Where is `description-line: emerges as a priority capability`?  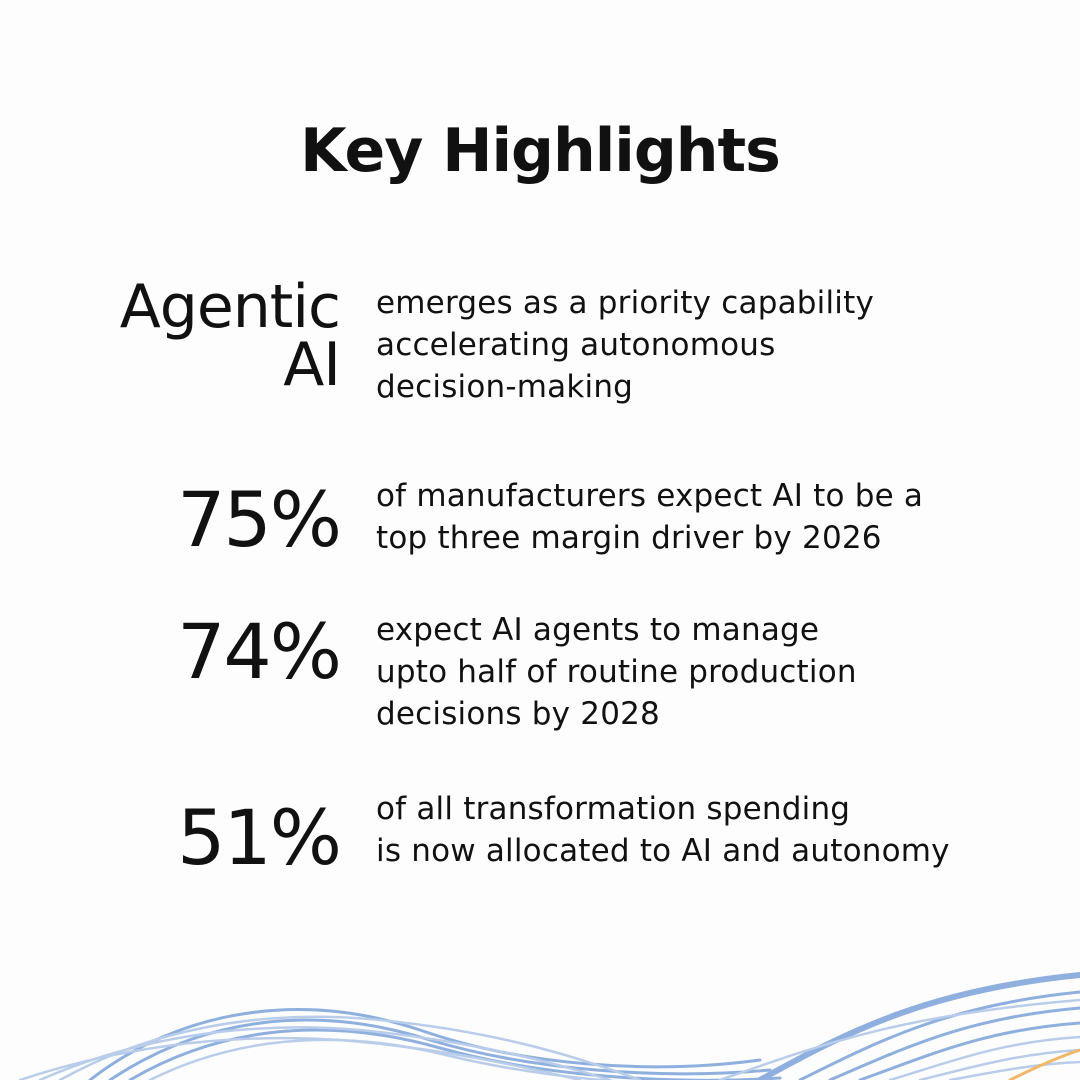 description-line: emerges as a priority capability is located at coordinates (625, 303).